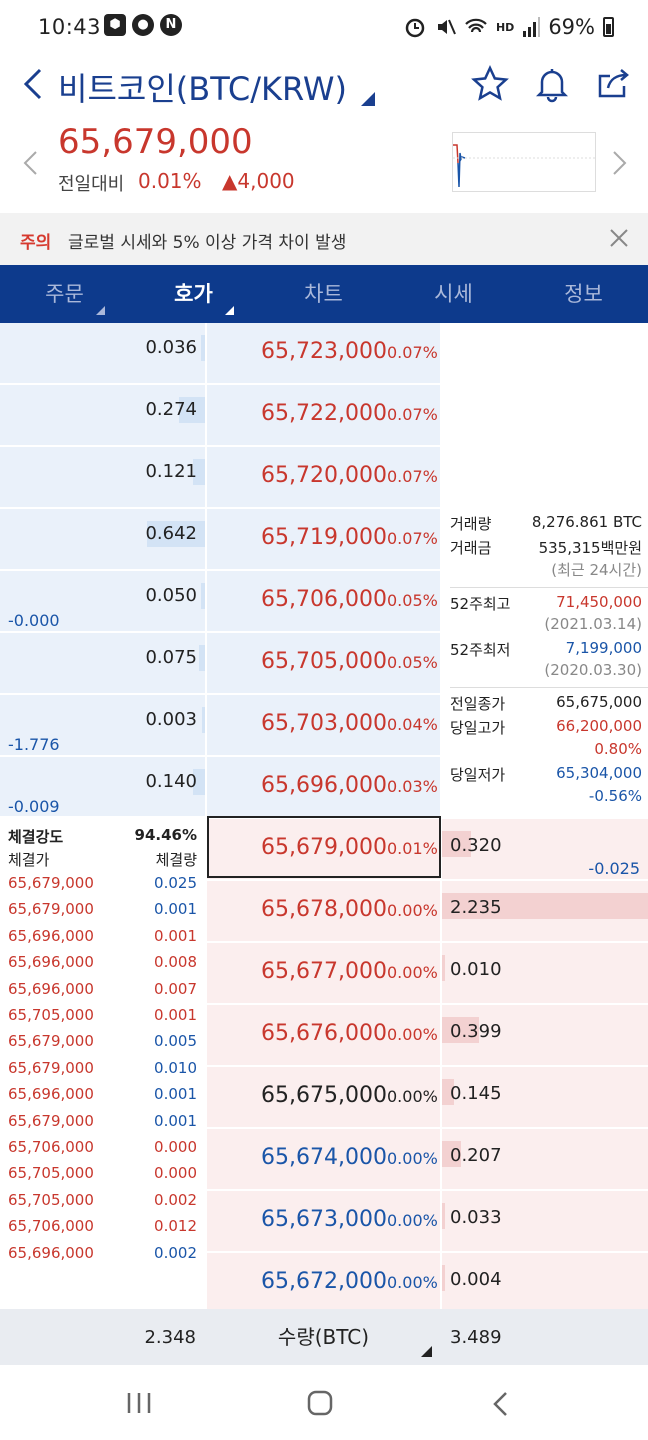 This screenshot has width=648, height=1440. What do you see at coordinates (619, 238) in the screenshot?
I see `close-icon` at bounding box center [619, 238].